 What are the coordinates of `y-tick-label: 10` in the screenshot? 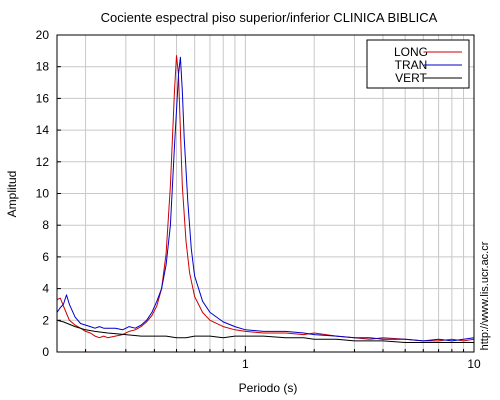 It's located at (43, 194).